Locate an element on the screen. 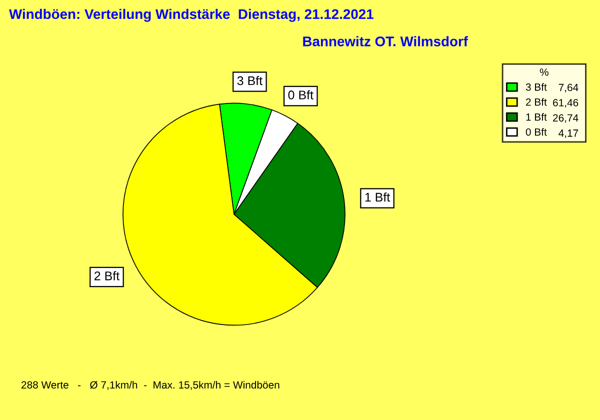 Image resolution: width=600 pixels, height=420 pixels. data-label: 4,17 is located at coordinates (568, 134).